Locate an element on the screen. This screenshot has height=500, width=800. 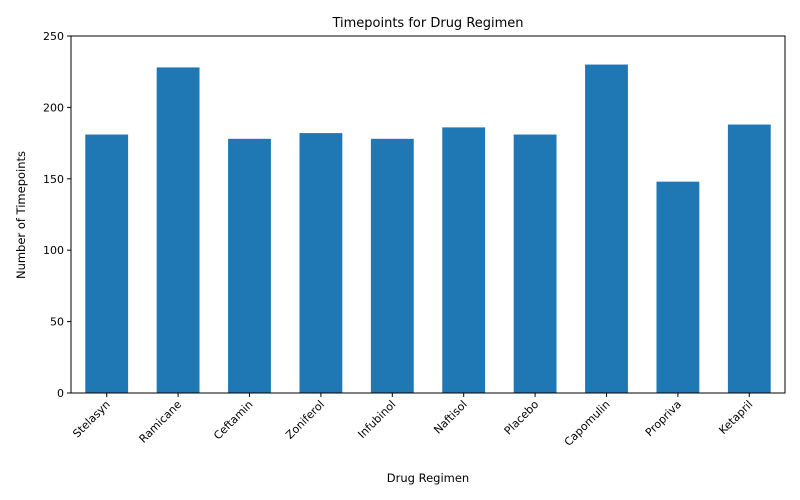
y-tick-label: 200 is located at coordinates (53, 107).